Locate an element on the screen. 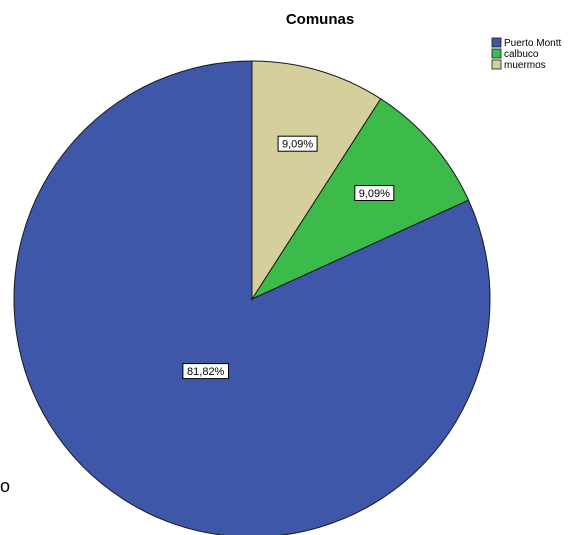 The height and width of the screenshot is (535, 576). legend-swatch-calbuco is located at coordinates (496, 53).